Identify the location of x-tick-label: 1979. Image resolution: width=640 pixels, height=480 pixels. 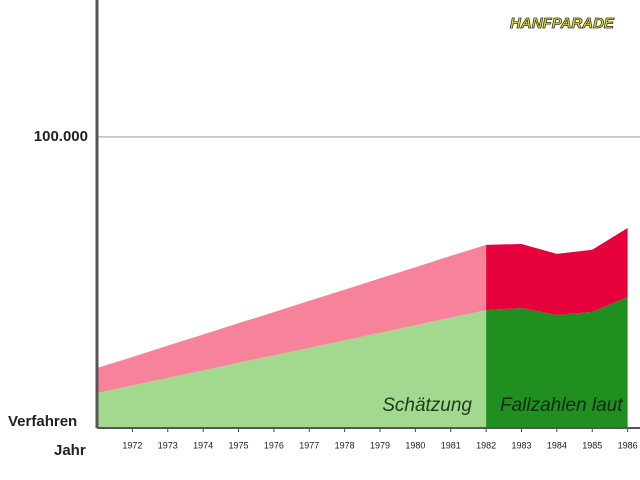
(380, 445).